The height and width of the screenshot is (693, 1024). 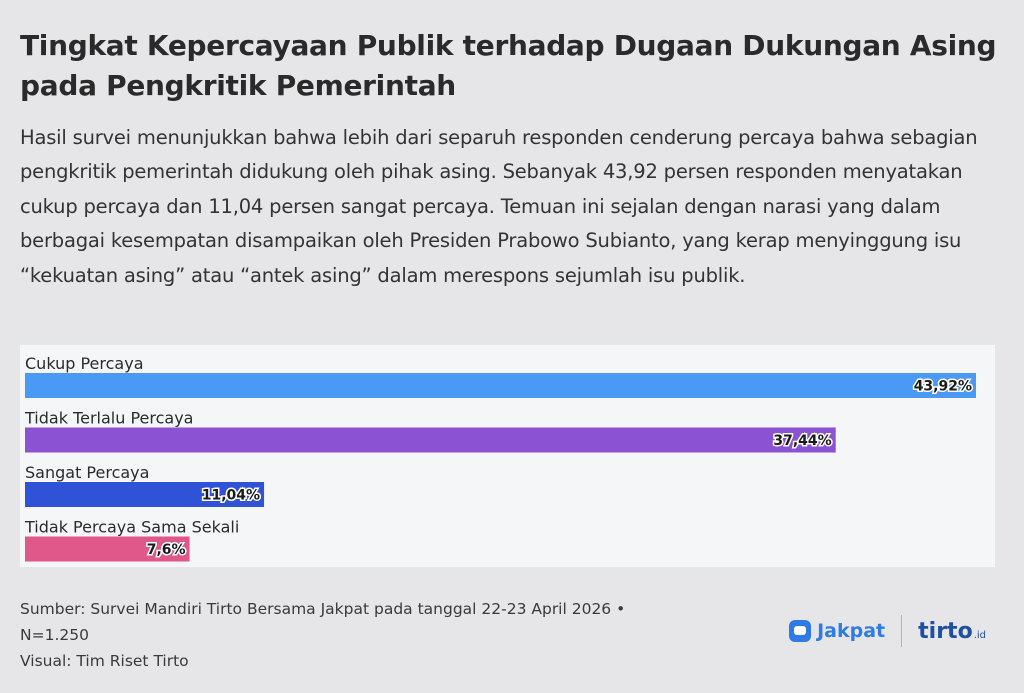 I want to click on value-label: 7,6%, so click(x=166, y=550).